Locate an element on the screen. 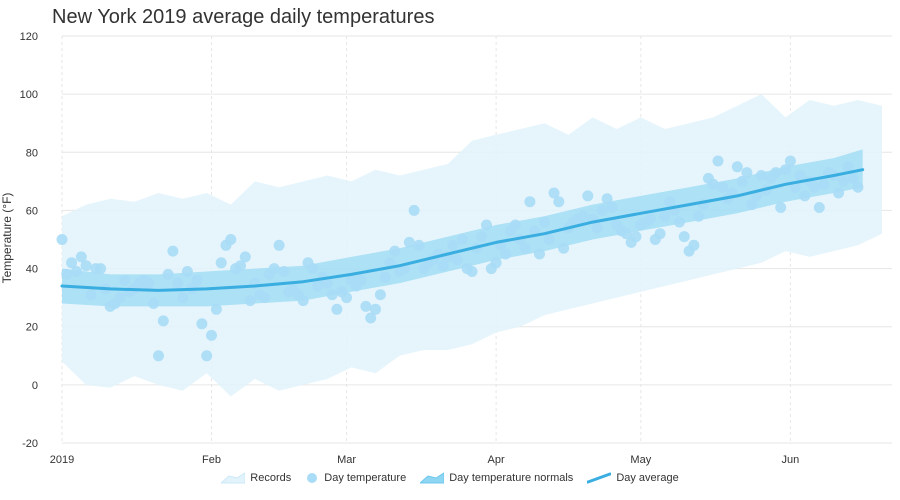 Image resolution: width=900 pixels, height=500 pixels. legend-item-day-temperature: Day temperature is located at coordinates (355, 478).